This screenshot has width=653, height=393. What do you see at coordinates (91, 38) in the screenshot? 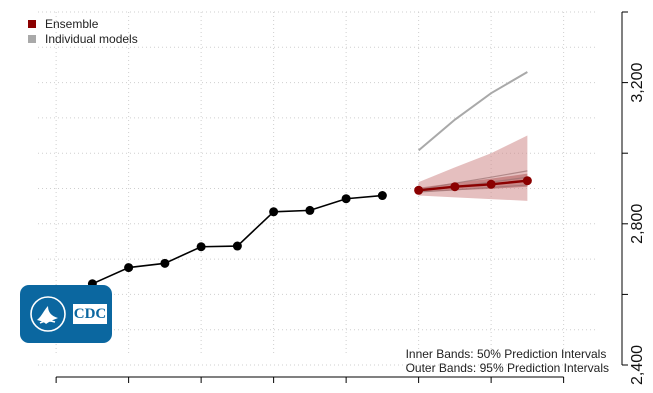
I see `legend-label-individual-models: Individual models` at bounding box center [91, 38].